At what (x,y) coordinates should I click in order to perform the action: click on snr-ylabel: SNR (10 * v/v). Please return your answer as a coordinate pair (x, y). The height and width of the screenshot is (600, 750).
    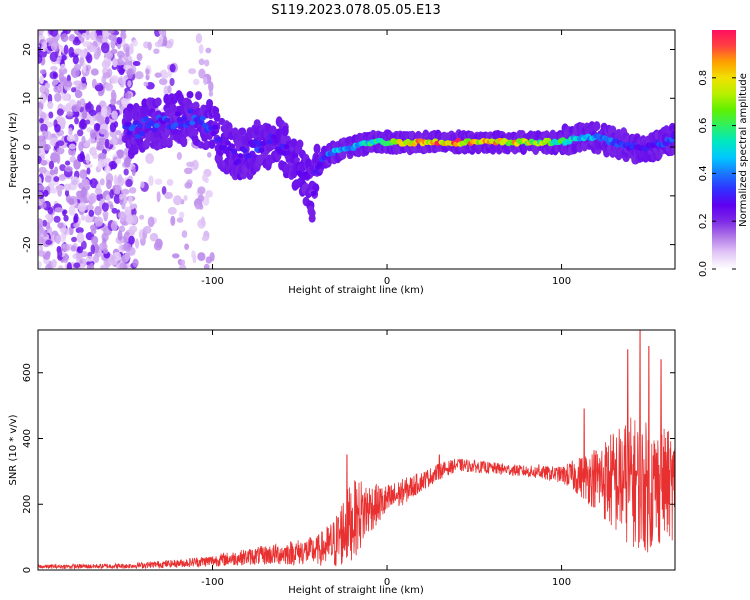
    Looking at the image, I should click on (13, 449).